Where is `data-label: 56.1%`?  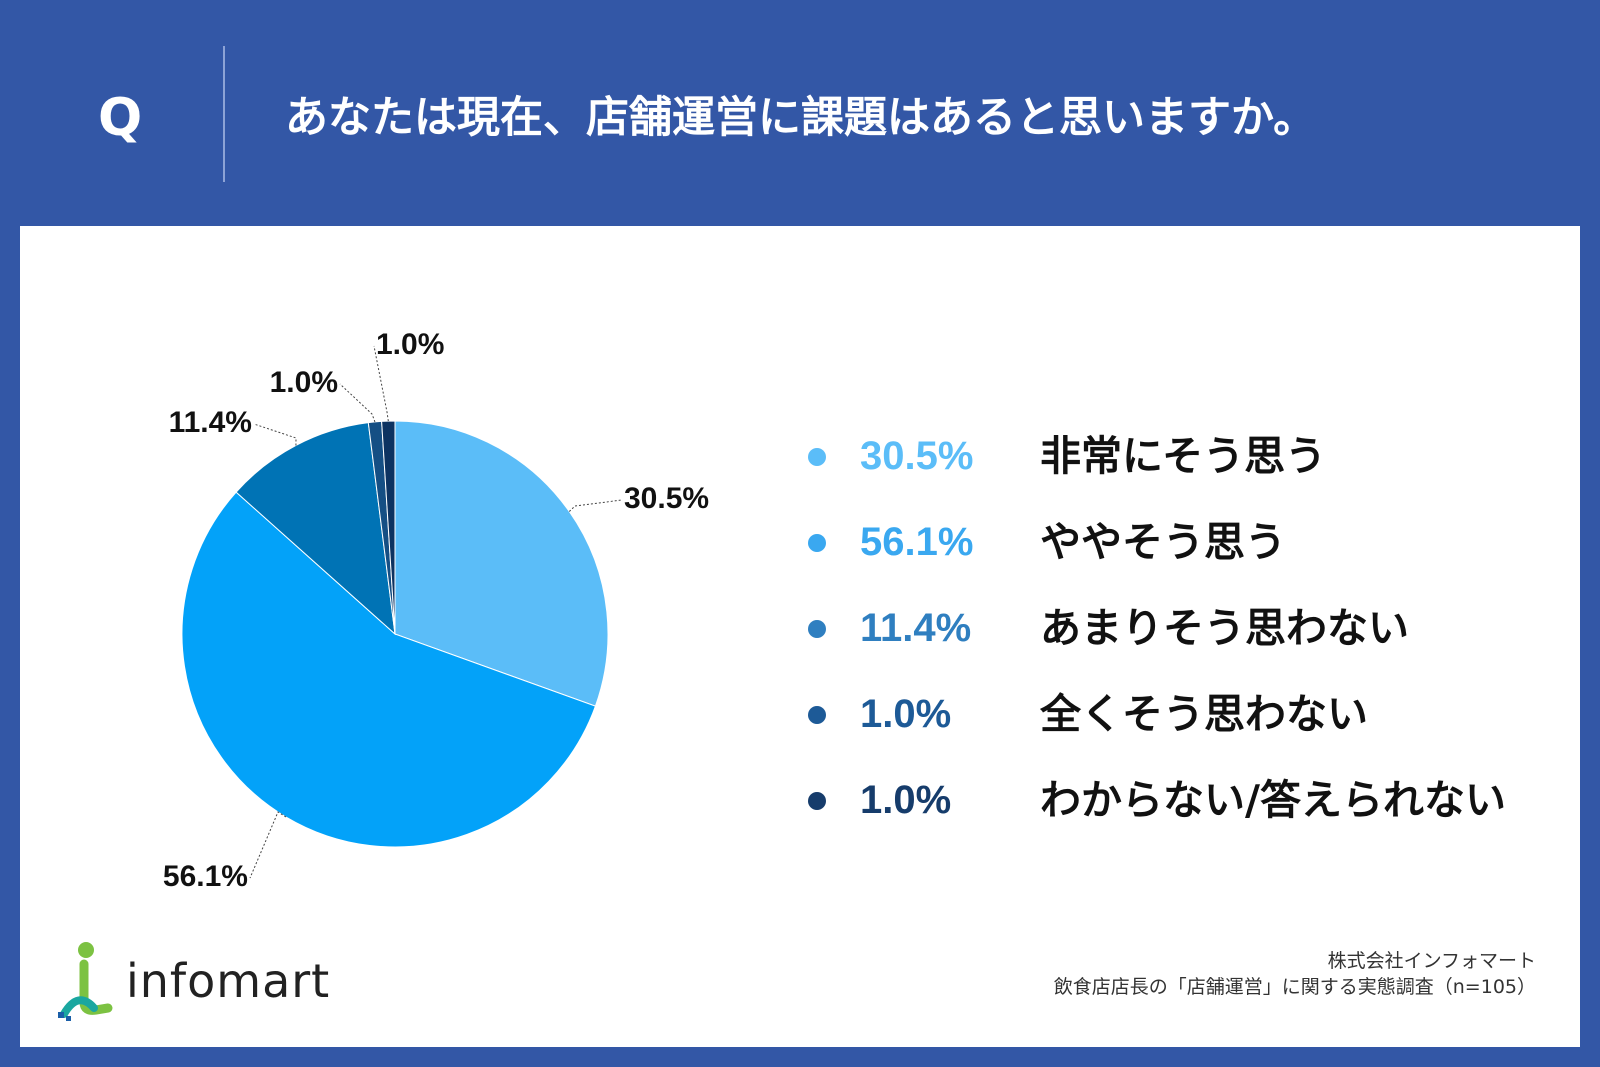
data-label: 56.1% is located at coordinates (205, 876).